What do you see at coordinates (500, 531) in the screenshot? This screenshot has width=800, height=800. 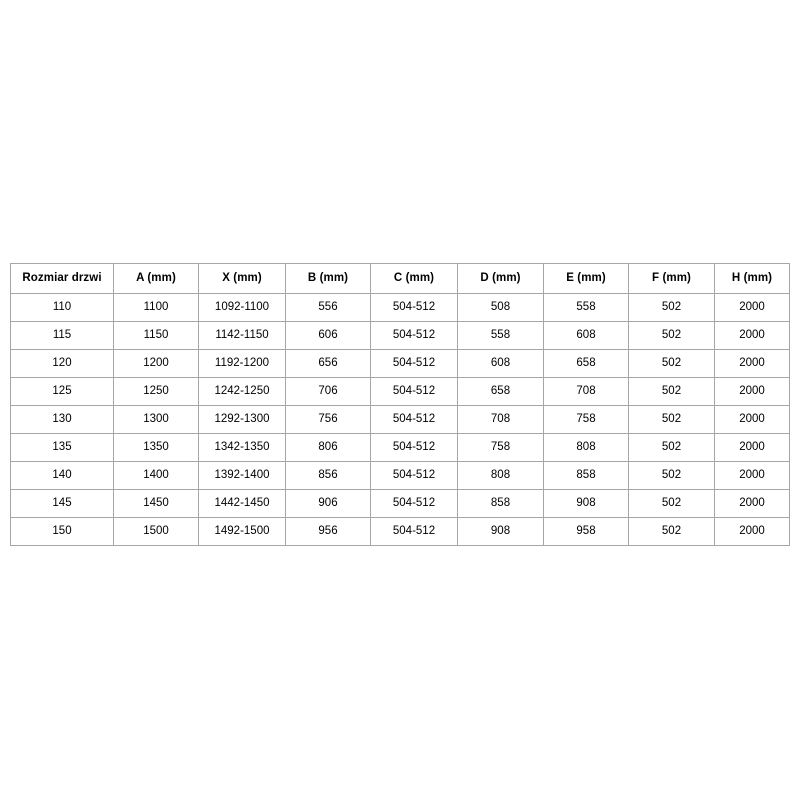 I see `cell-d: 908` at bounding box center [500, 531].